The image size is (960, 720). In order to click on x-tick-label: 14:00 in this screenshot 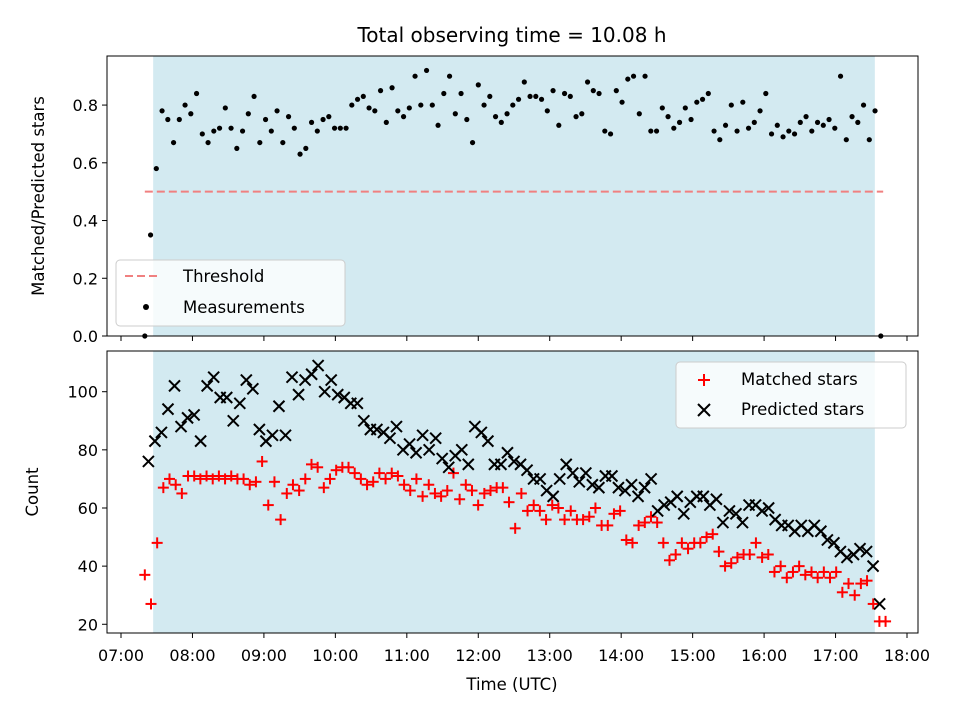, I will do `click(621, 655)`.